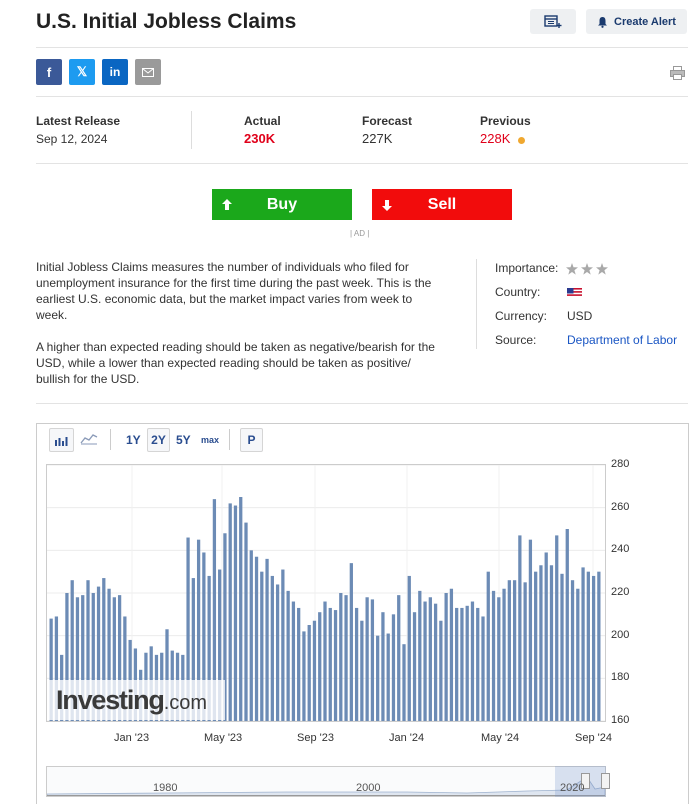  I want to click on add-to-calendar-button, so click(553, 21).